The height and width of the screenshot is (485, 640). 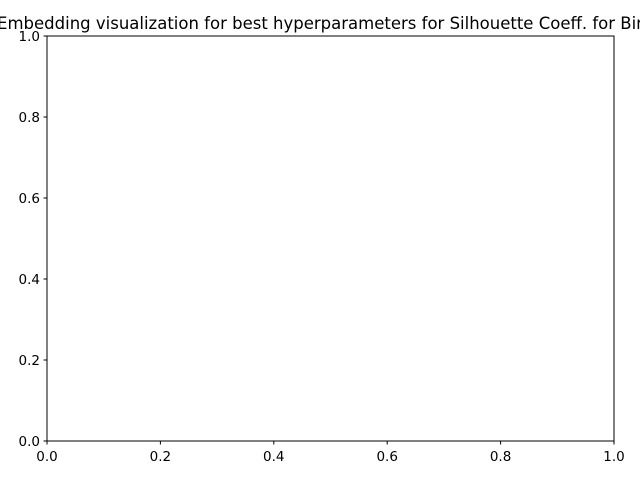 I want to click on y-tick-label: 1.0, so click(x=29, y=37).